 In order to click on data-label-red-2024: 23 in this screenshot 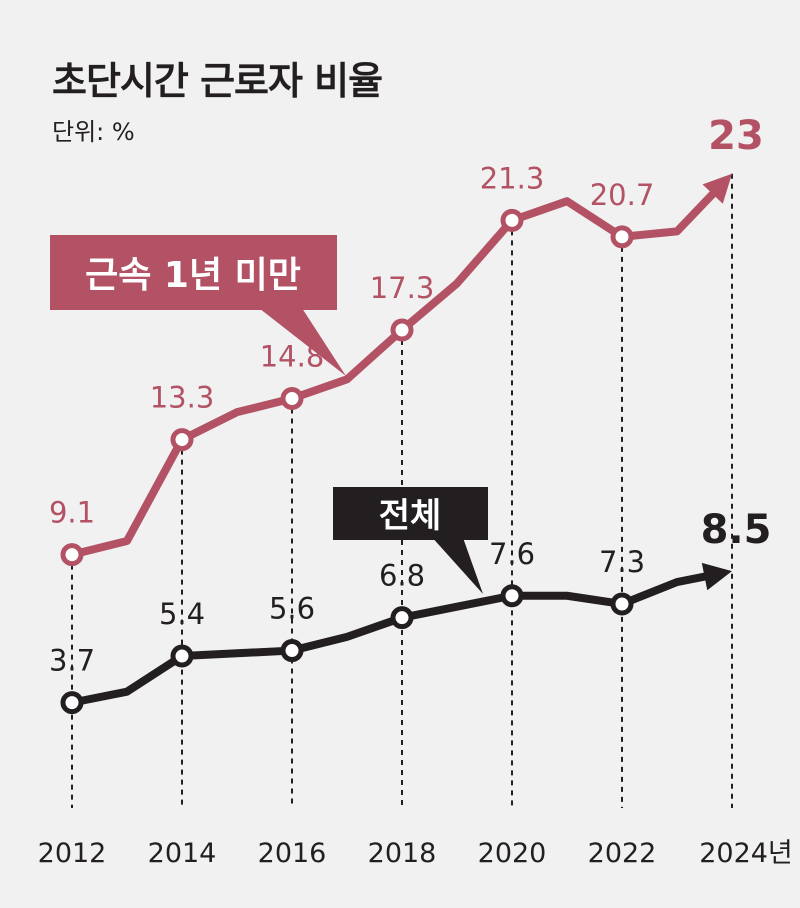, I will do `click(736, 136)`.